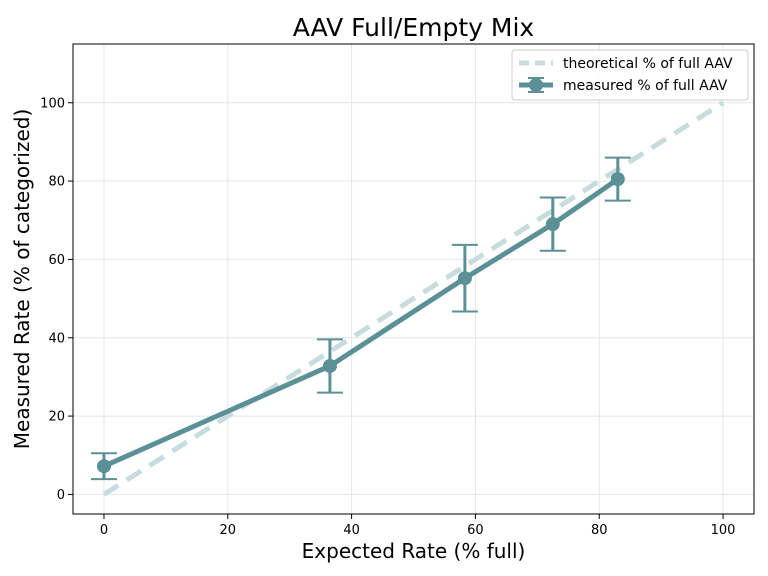 Image resolution: width=768 pixels, height=576 pixels. I want to click on legend-measured-label: measured % of full AAV, so click(645, 86).